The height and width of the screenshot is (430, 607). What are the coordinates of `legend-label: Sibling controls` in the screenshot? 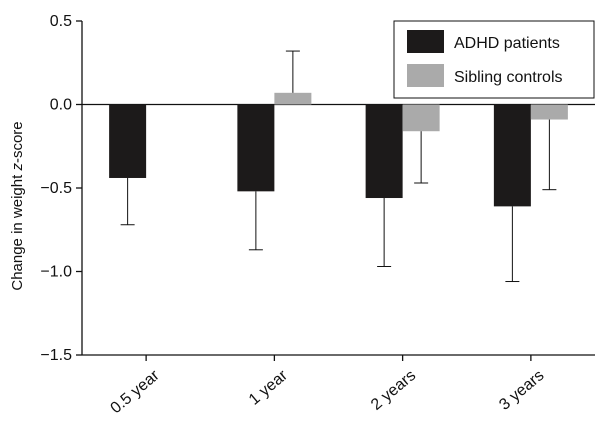 It's located at (508, 77).